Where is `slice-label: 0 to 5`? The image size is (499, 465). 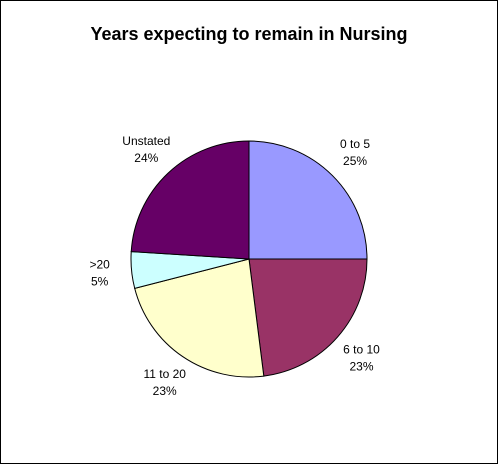
slice-label: 0 to 5 is located at coordinates (355, 144).